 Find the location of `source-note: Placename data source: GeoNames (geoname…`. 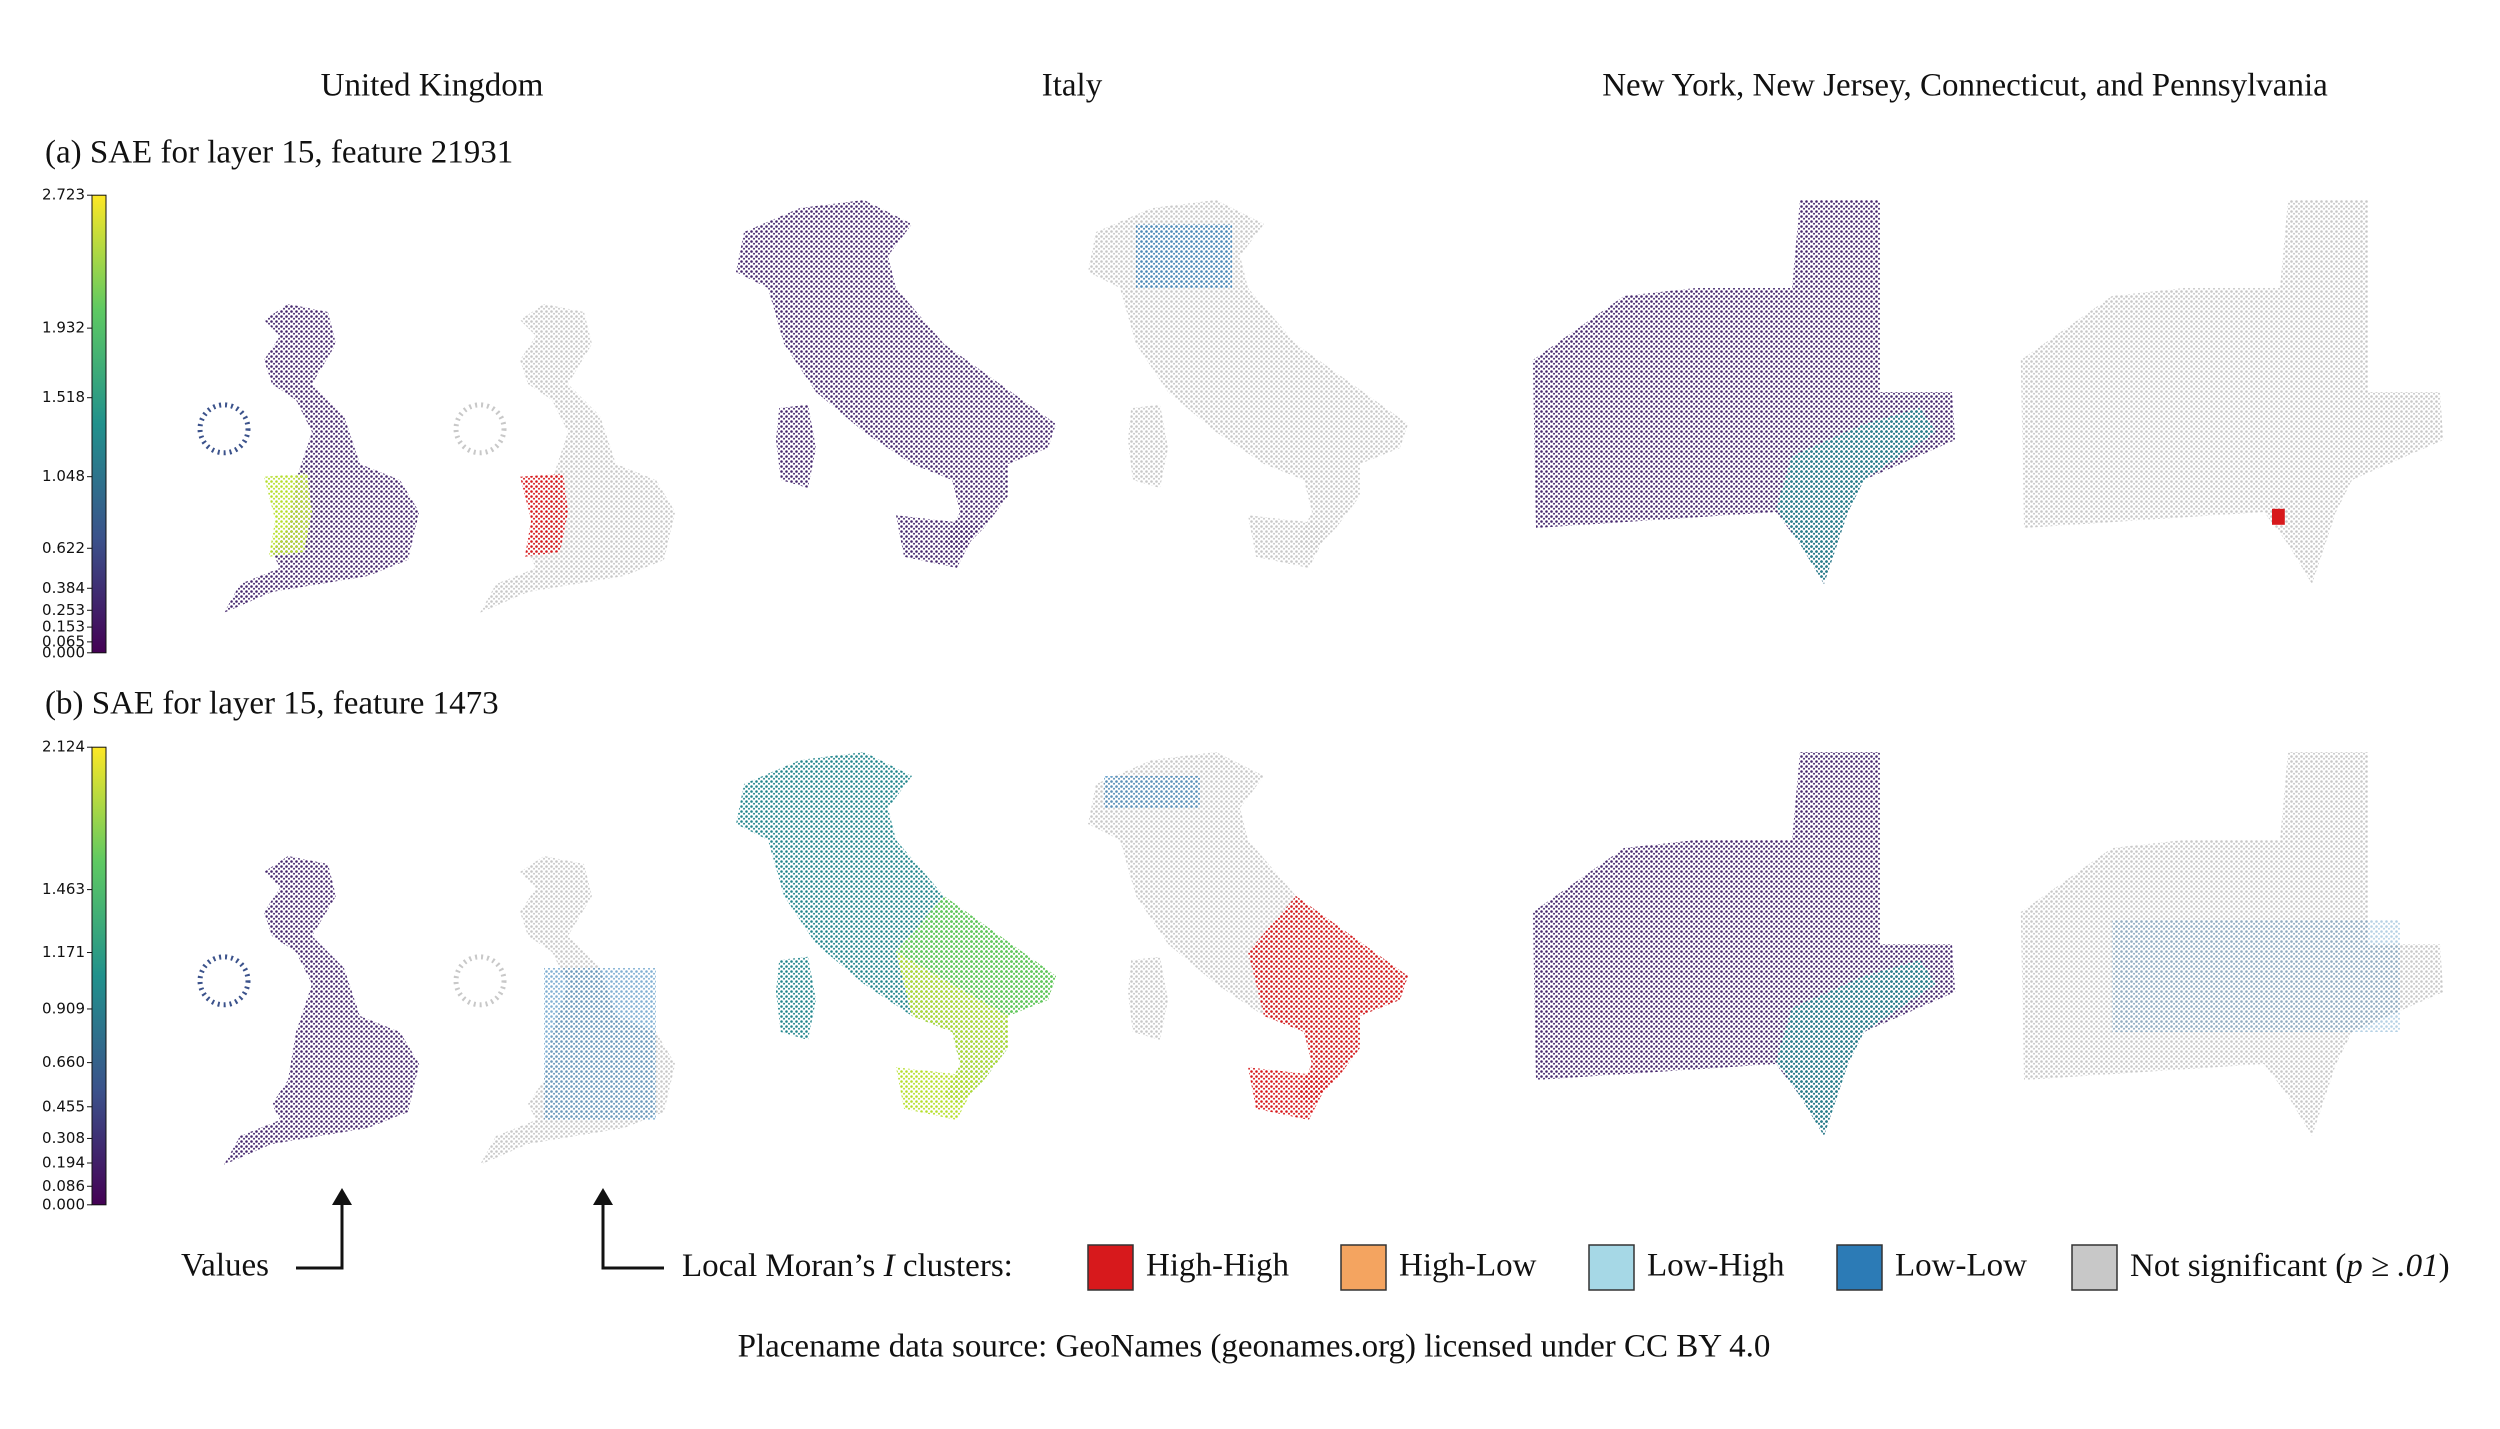

source-note: Placename data source: GeoNames (geoname… is located at coordinates (1254, 1347).